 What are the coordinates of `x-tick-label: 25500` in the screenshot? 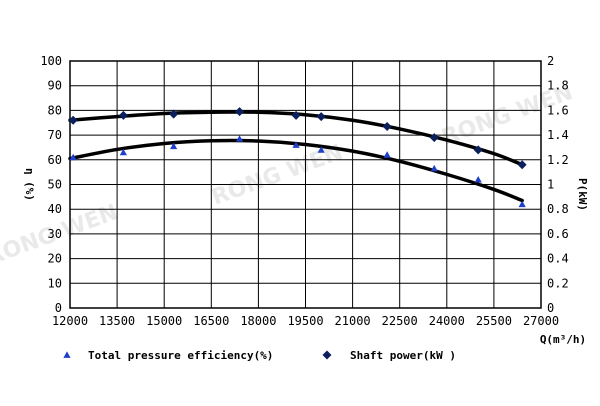 It's located at (494, 321).